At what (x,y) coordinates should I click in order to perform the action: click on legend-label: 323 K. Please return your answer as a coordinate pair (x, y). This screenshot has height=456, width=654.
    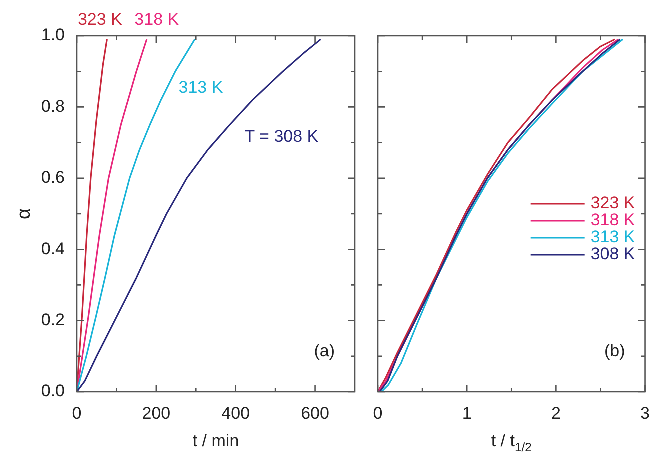
    Looking at the image, I should click on (613, 203).